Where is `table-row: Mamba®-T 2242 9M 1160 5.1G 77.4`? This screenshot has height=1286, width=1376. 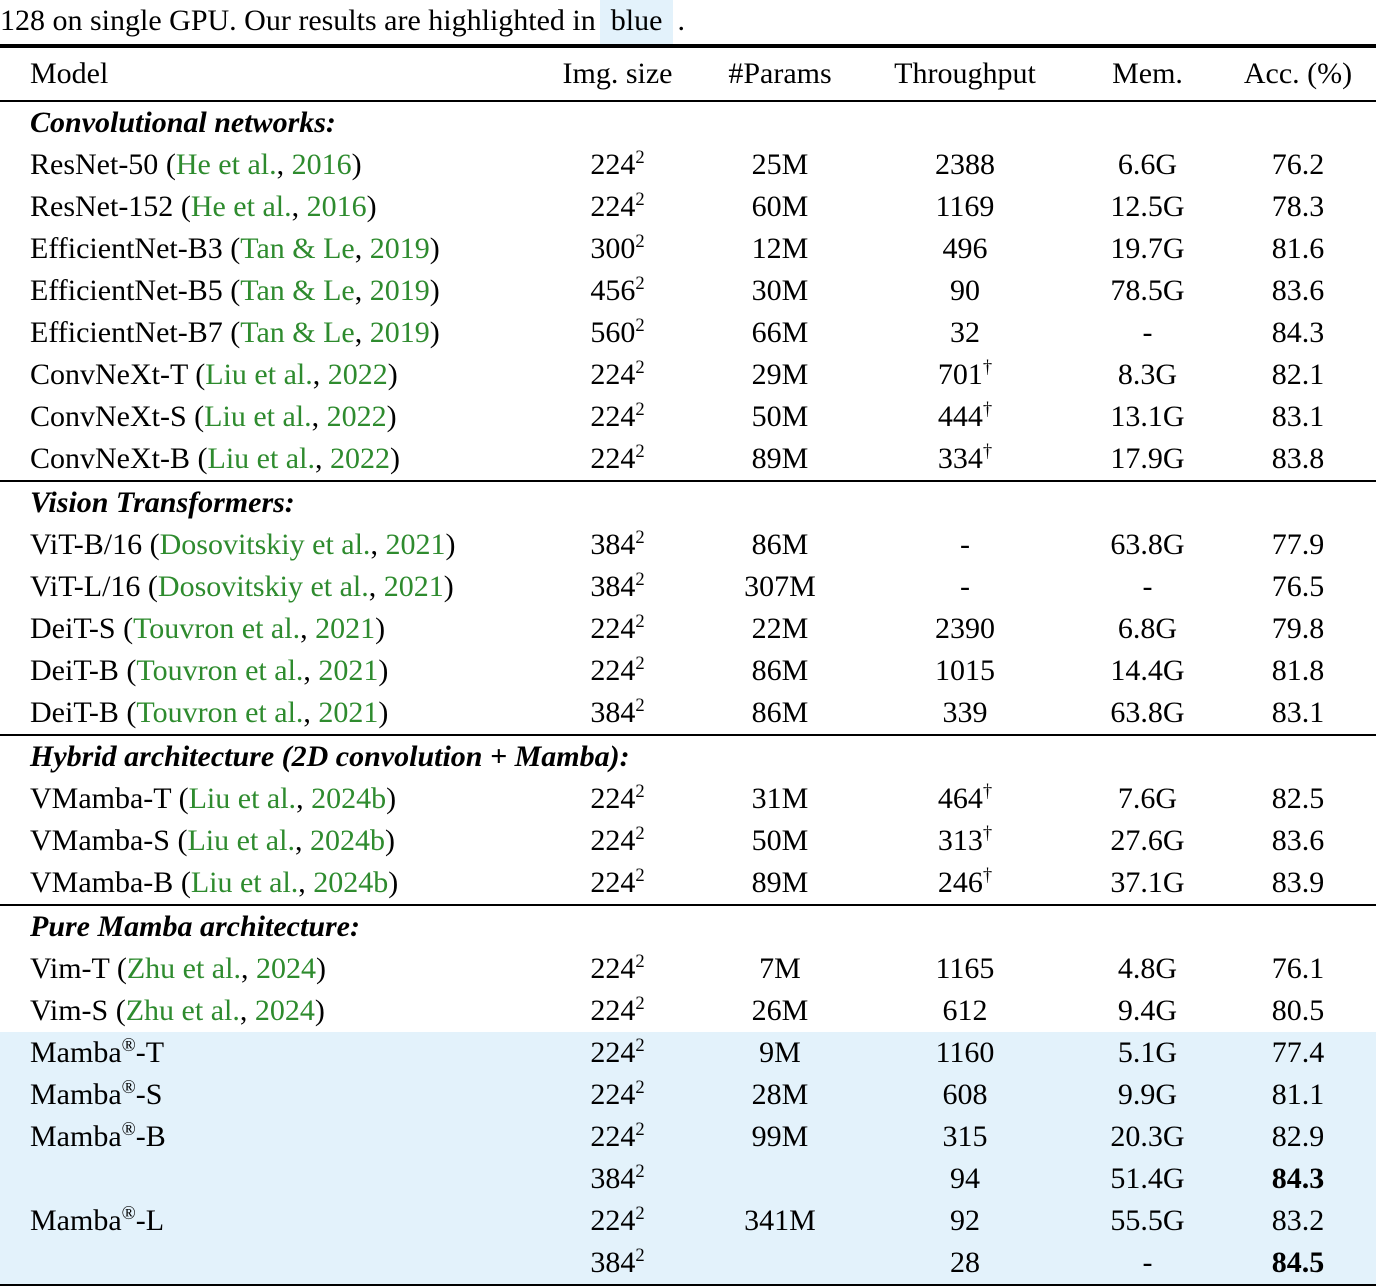 table-row: Mamba®-T 2242 9M 1160 5.1G 77.4 is located at coordinates (688, 1053).